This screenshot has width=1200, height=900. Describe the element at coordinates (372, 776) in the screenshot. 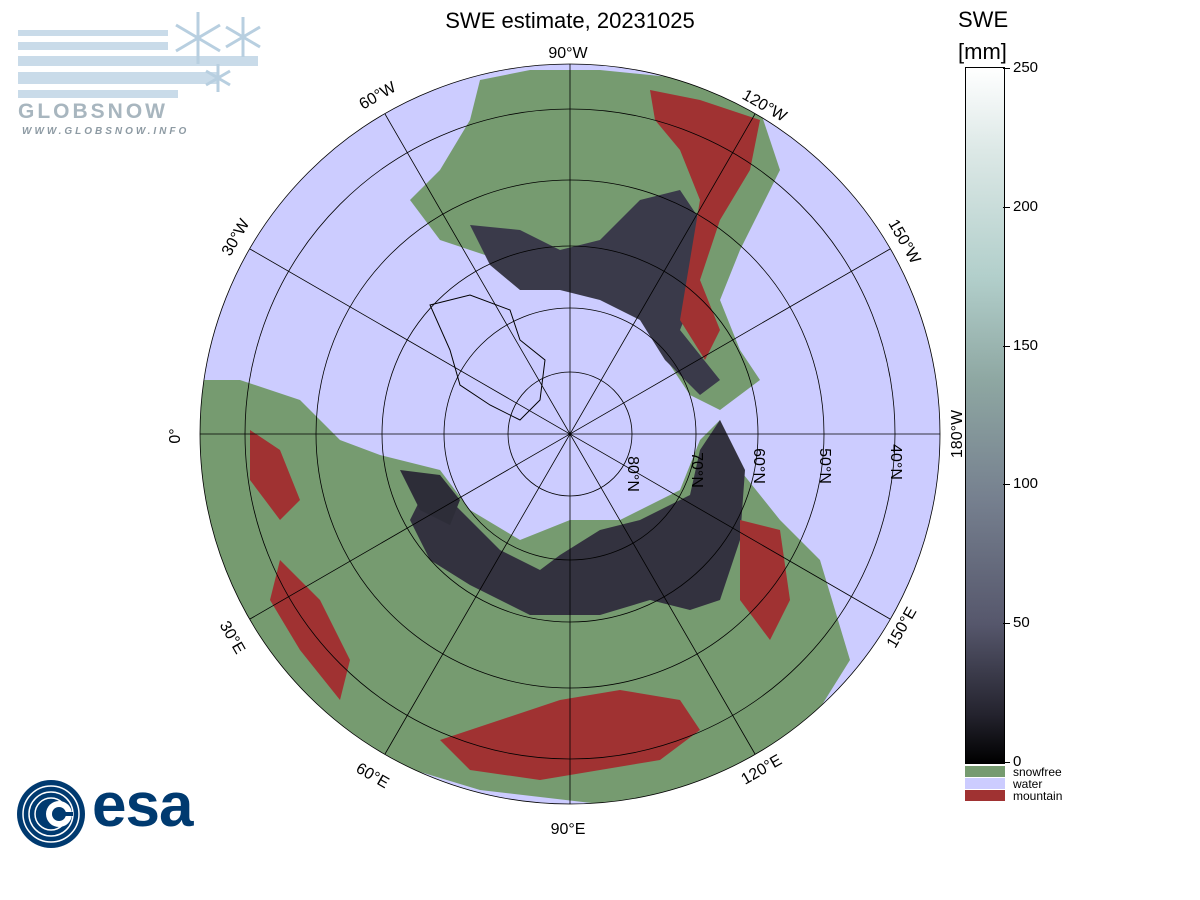

I see `label-60e: 60°E` at that location.